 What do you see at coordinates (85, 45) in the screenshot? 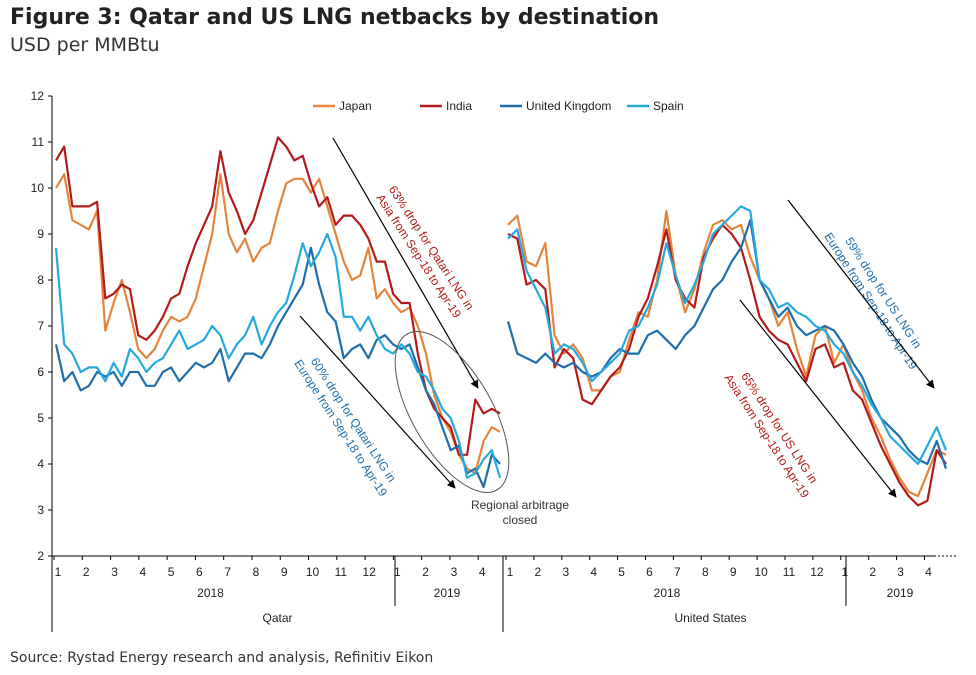
I see `page-subtitle: USD per MMBtu` at bounding box center [85, 45].